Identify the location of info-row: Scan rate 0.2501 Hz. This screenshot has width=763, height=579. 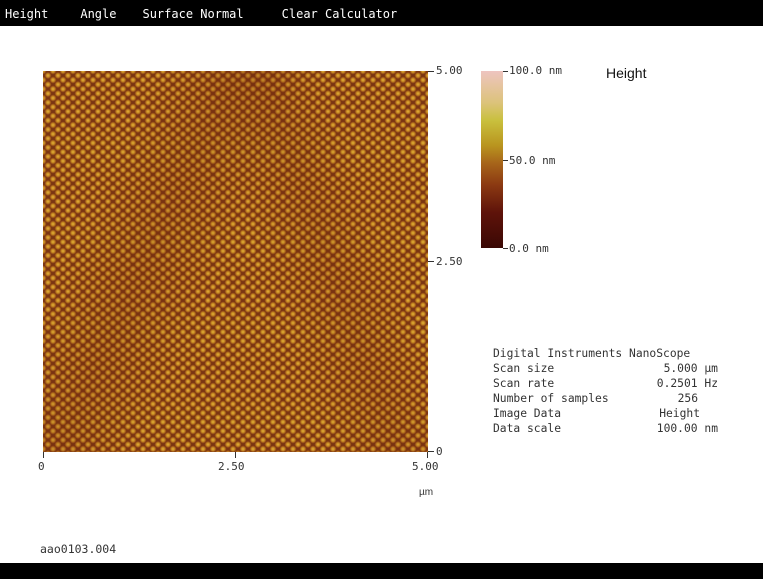
(605, 383).